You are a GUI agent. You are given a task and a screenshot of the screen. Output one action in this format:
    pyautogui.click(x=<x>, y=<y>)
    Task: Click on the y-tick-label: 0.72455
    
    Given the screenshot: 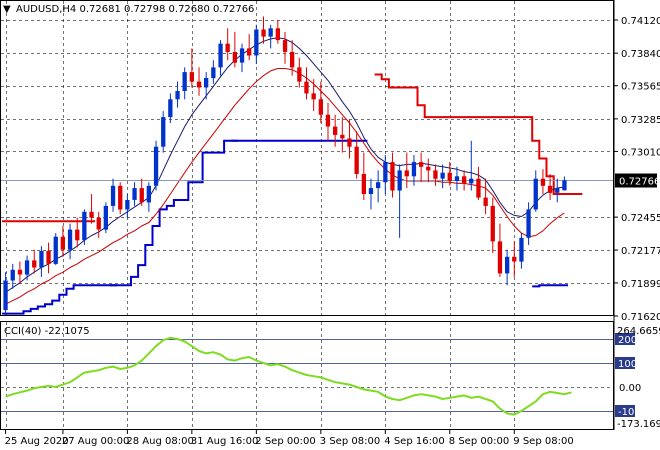 What is the action you would take?
    pyautogui.click(x=640, y=218)
    